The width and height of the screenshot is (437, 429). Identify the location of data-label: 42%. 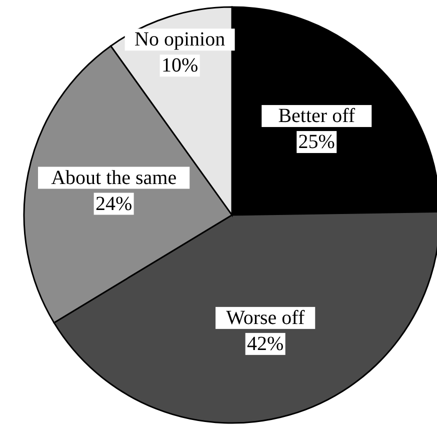
(265, 343).